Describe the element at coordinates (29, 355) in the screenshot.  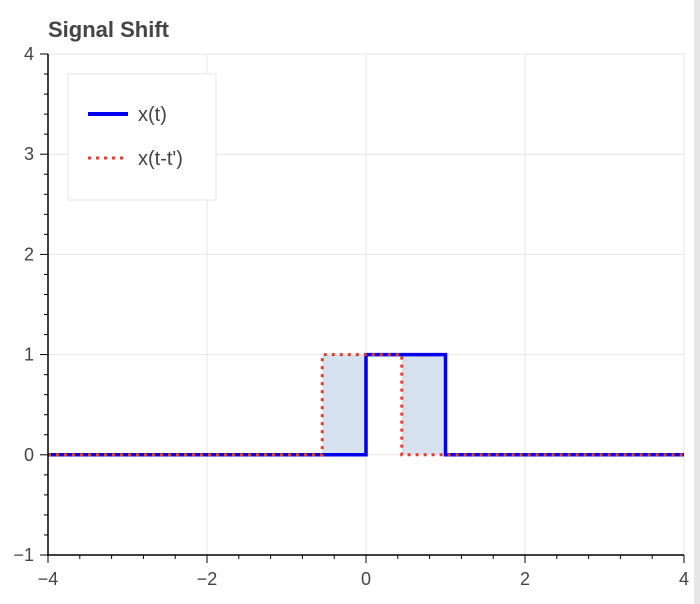
I see `y-tick-label: 1` at that location.